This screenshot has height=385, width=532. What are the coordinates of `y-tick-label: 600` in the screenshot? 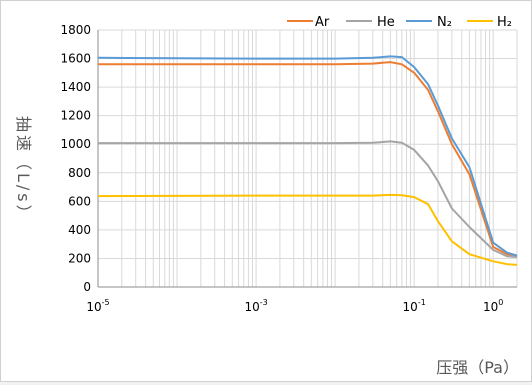 It's located at (79, 201).